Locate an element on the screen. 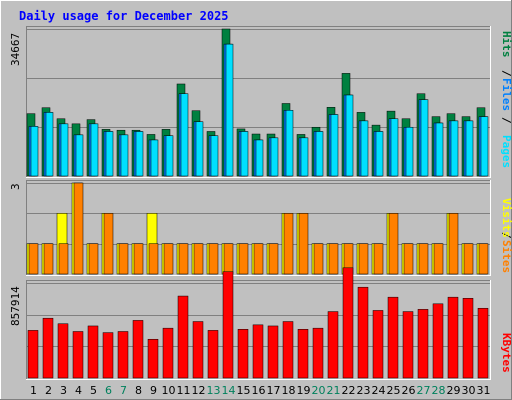 Image resolution: width=512 pixels, height=400 pixels. x-tick-label: 15 is located at coordinates (244, 390).